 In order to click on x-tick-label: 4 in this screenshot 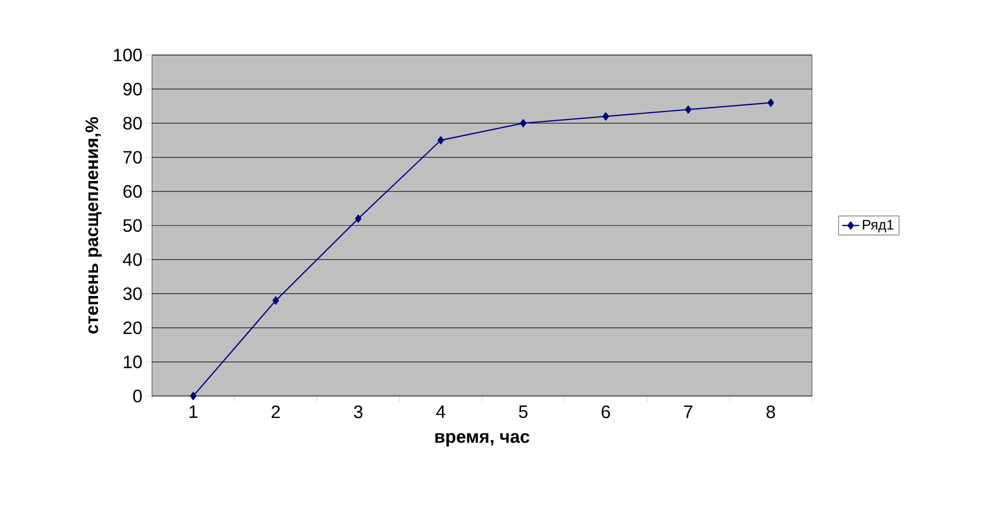, I will do `click(441, 412)`.